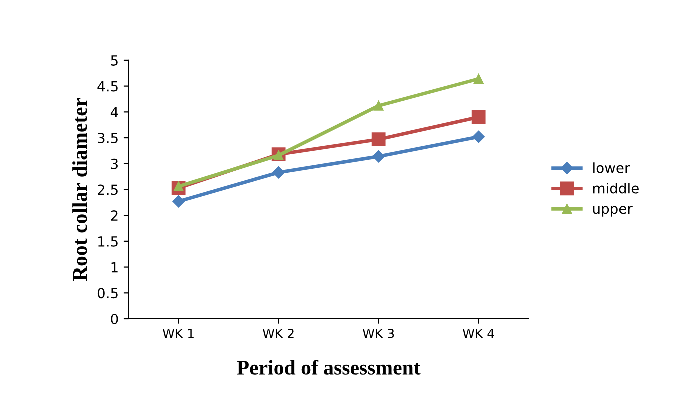 The height and width of the screenshot is (417, 678). Describe the element at coordinates (178, 333) in the screenshot. I see `x-tick-label: WK 1` at that location.